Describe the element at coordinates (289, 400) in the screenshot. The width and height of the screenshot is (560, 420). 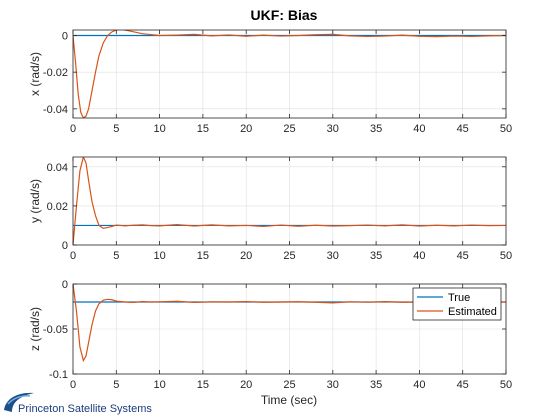
I see `x-axis-label: Time (sec)` at that location.